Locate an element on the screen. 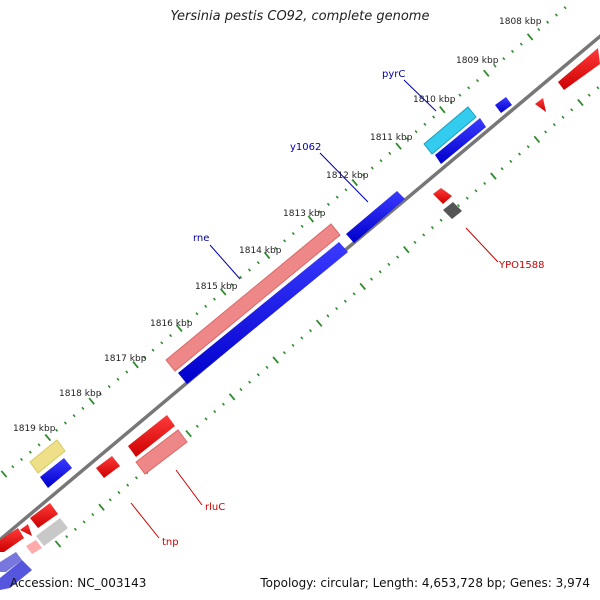 This screenshot has height=600, width=600. gene-label-YPO1588: YPO1588 is located at coordinates (521, 265).